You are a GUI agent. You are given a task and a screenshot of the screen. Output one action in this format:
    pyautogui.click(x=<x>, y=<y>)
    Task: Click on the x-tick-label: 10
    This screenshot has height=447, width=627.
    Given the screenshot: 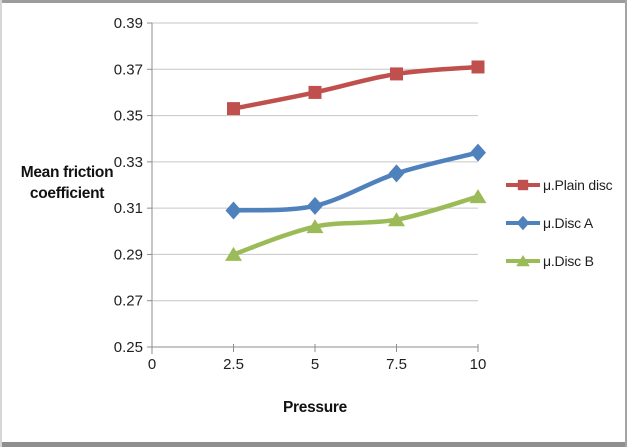 What is the action you would take?
    pyautogui.click(x=478, y=364)
    